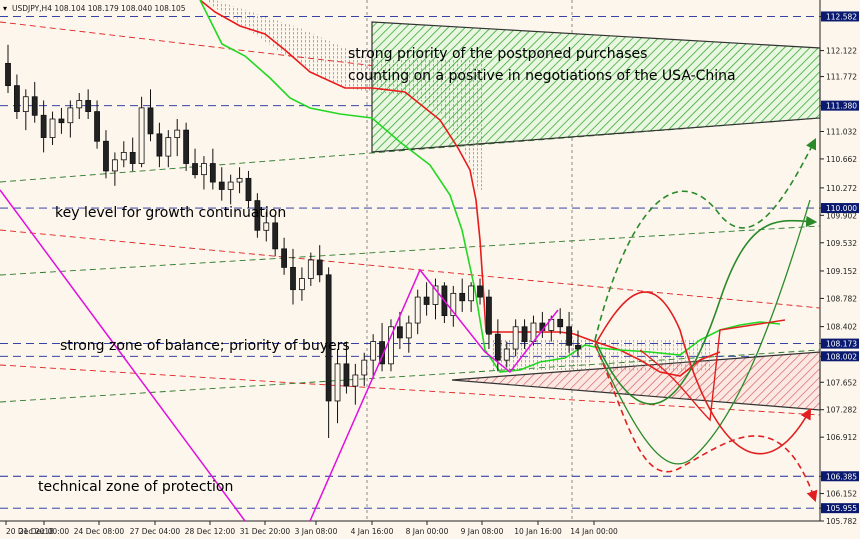 The image size is (860, 539). What do you see at coordinates (5, 8) in the screenshot?
I see `symbol-triangle-icon: ▾` at bounding box center [5, 8].